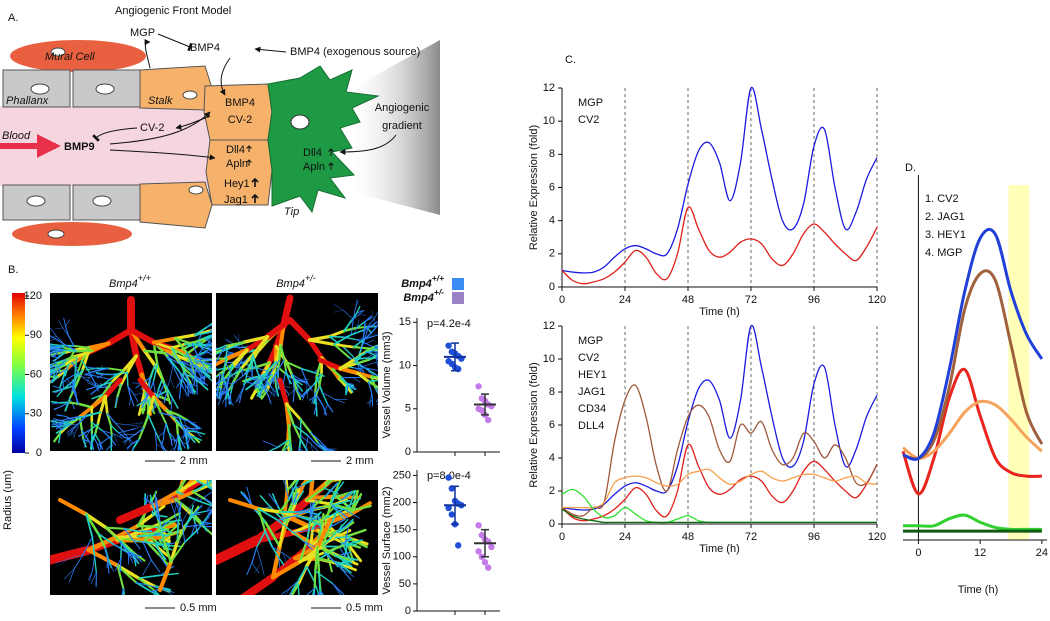 This screenshot has width=1050, height=621. I want to click on gene: Apln, so click(237, 164).